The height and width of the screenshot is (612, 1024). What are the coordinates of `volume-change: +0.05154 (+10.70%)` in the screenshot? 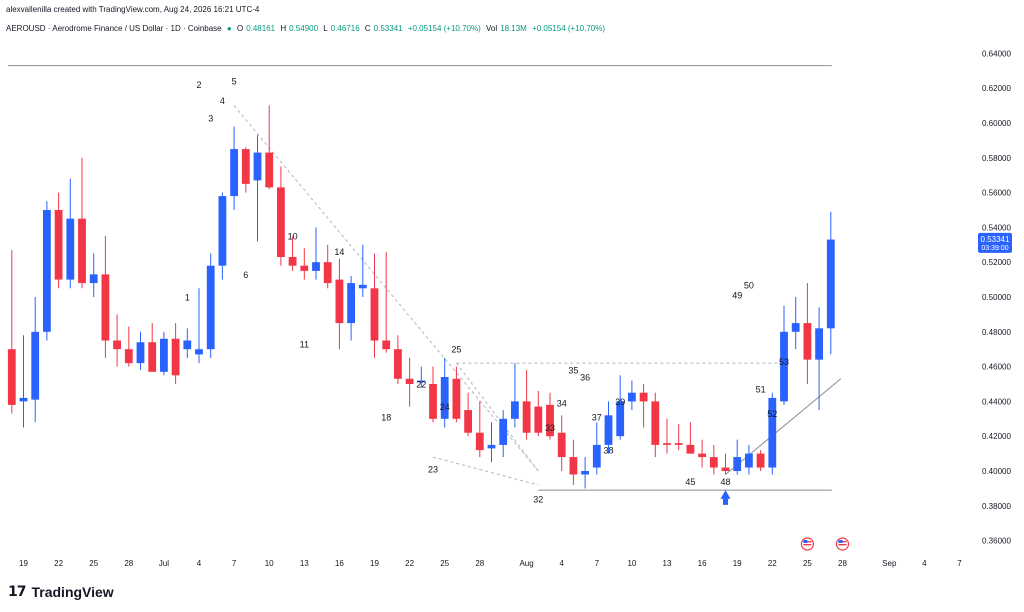 It's located at (569, 28).